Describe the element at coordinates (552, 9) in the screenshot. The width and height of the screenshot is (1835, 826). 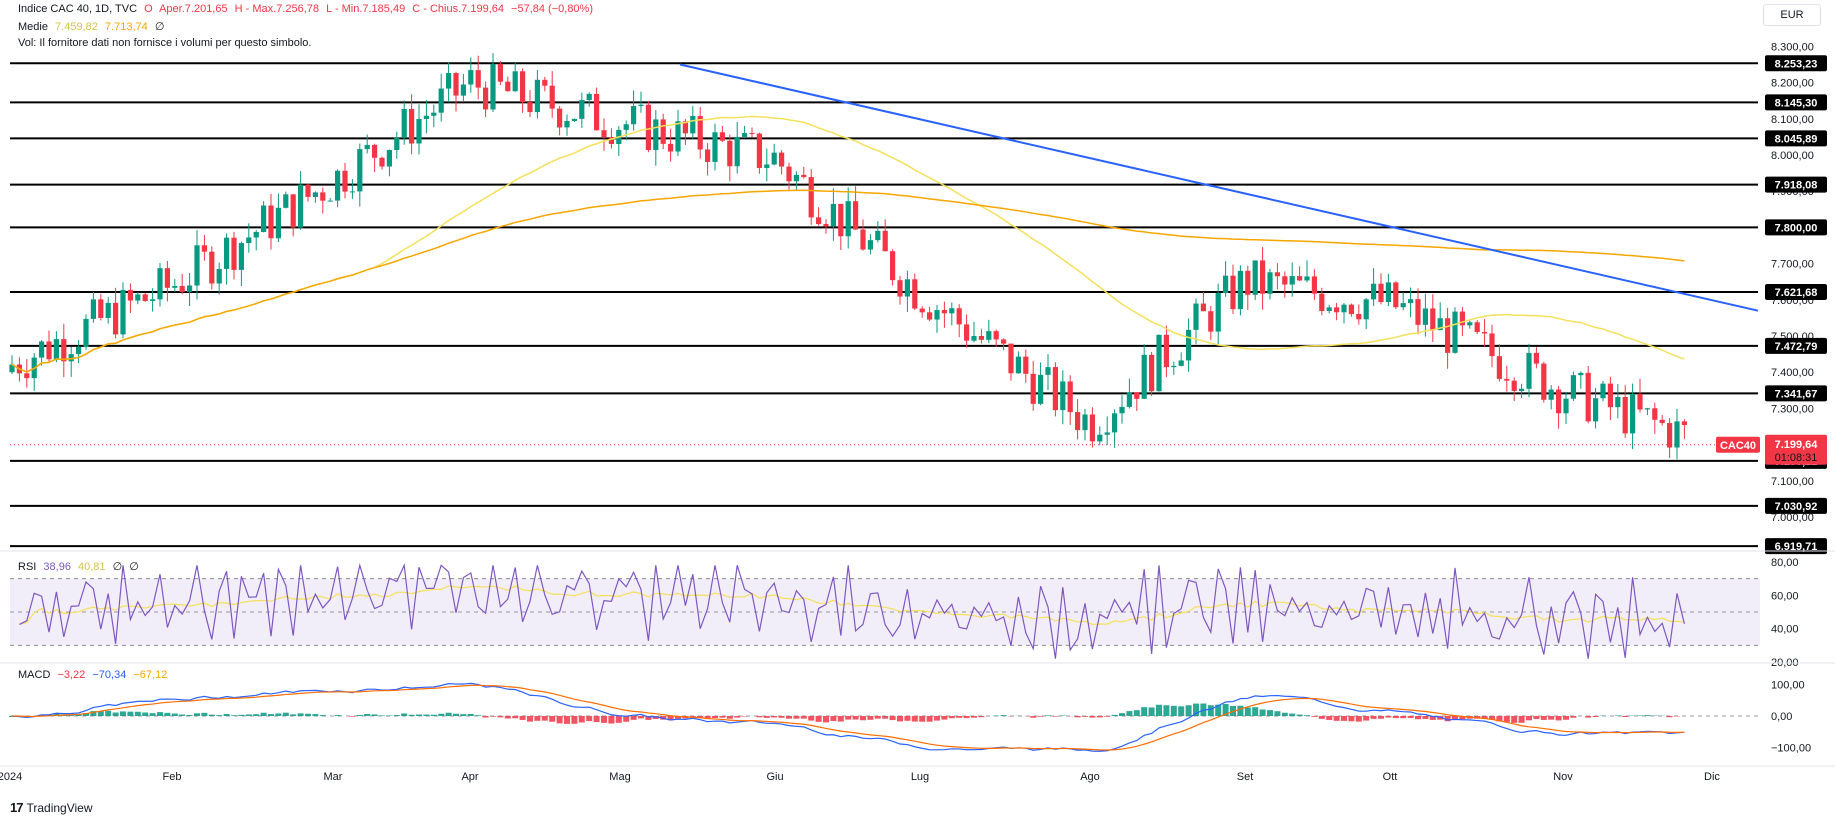
I see `ohlc-change: −57,84 (−0,80%)` at that location.